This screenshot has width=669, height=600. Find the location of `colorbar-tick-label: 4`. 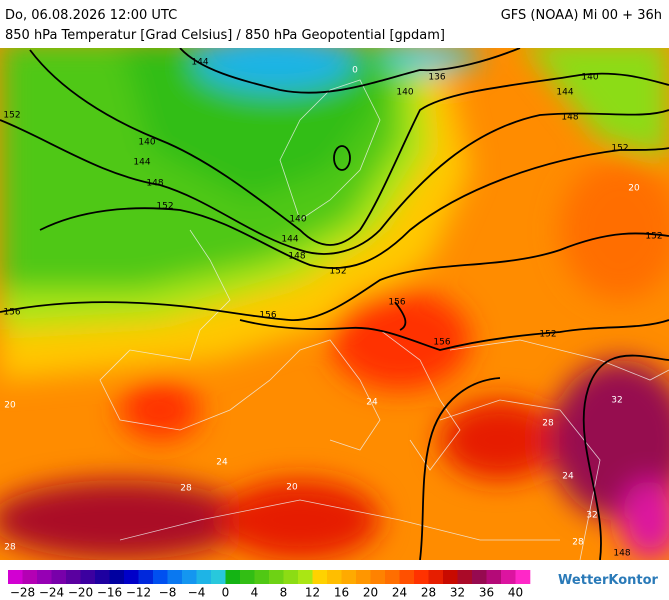

colorbar-tick-label: 4 is located at coordinates (255, 593).